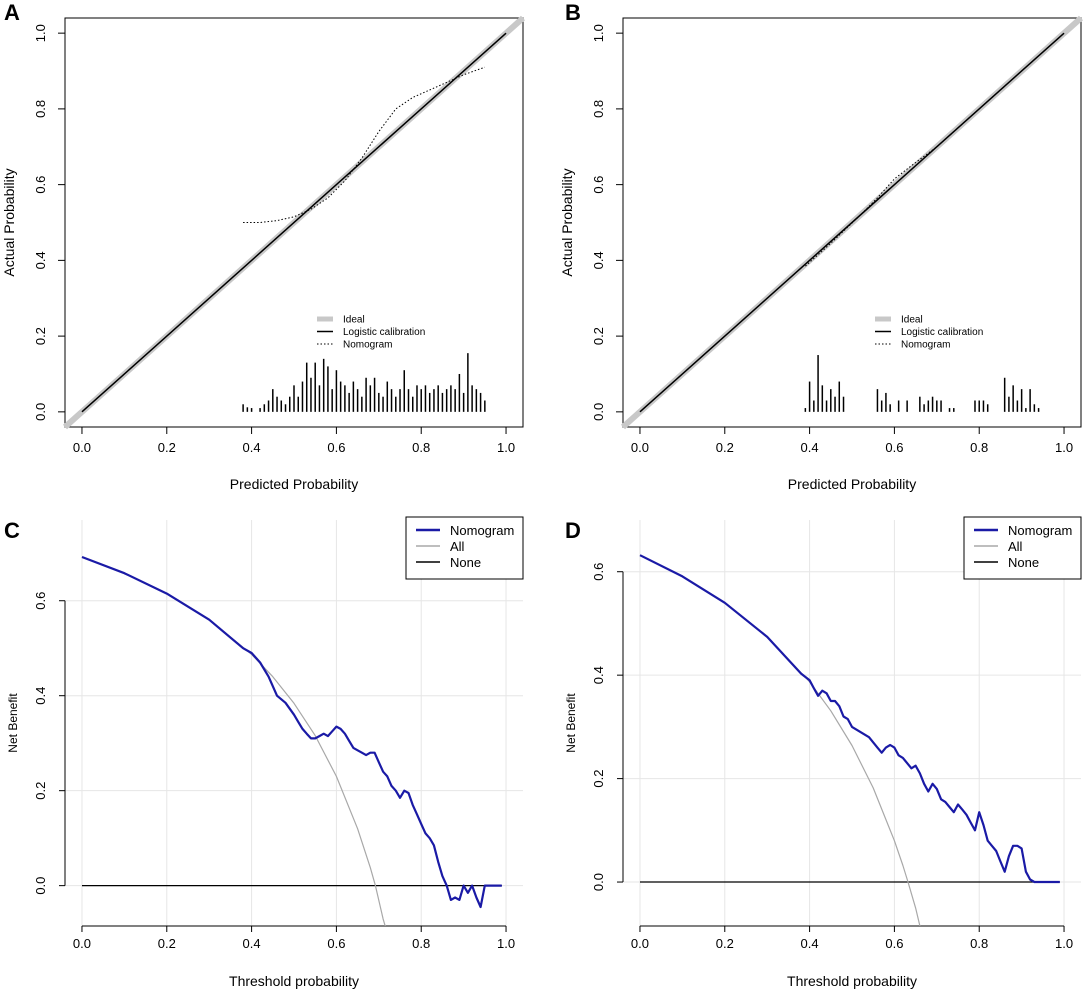 Image resolution: width=1084 pixels, height=993 pixels. What do you see at coordinates (573, 12) in the screenshot?
I see `panel-letter-b: B` at bounding box center [573, 12].